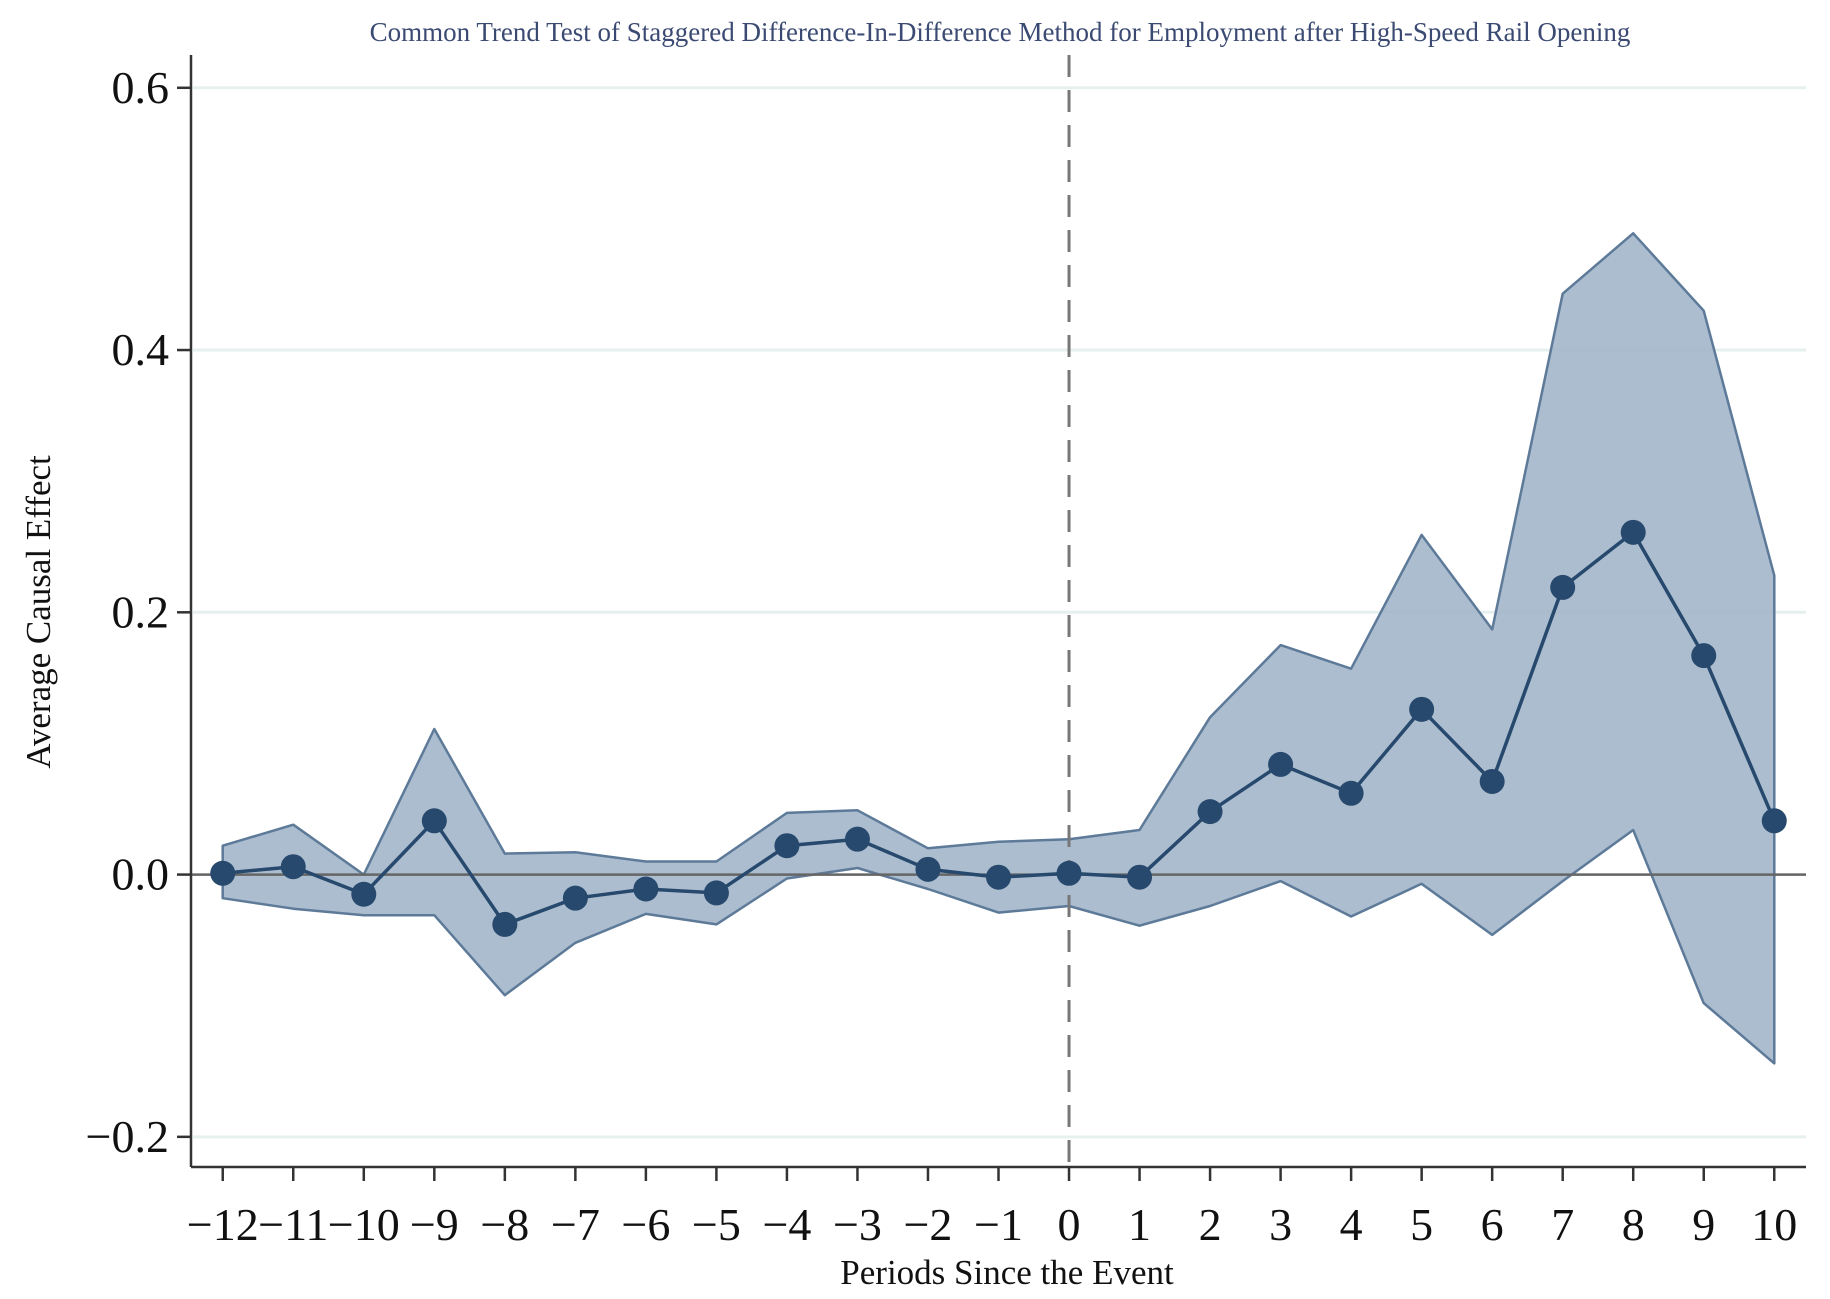 This screenshot has height=1299, width=1830. I want to click on y-tick-label: 0.6, so click(141, 87).